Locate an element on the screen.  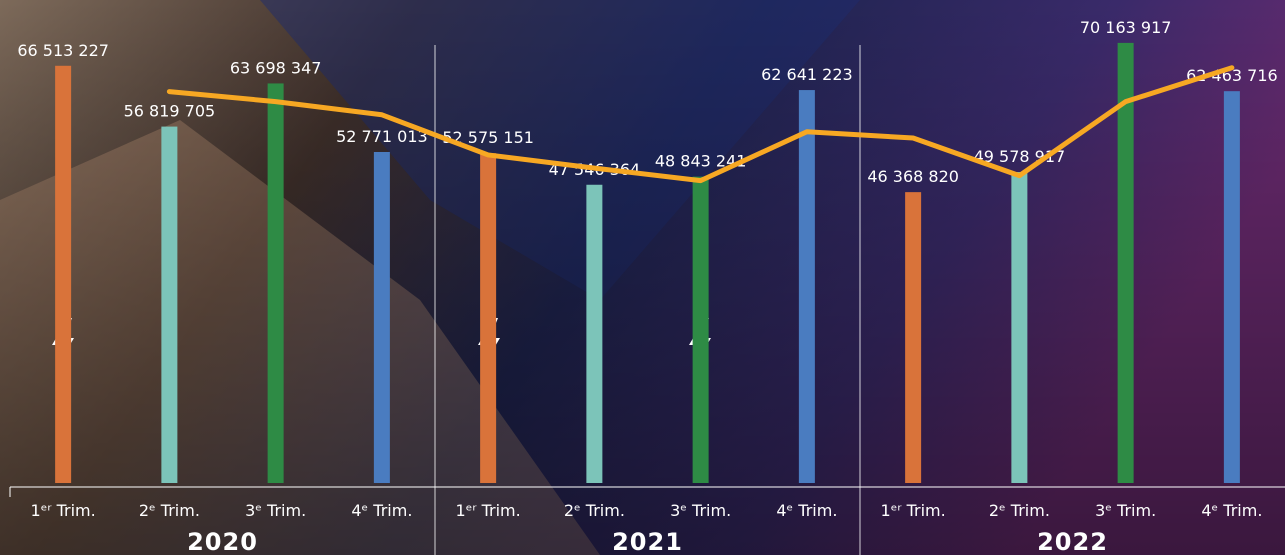
value-label: 70 163 917 is located at coordinates (1126, 27).